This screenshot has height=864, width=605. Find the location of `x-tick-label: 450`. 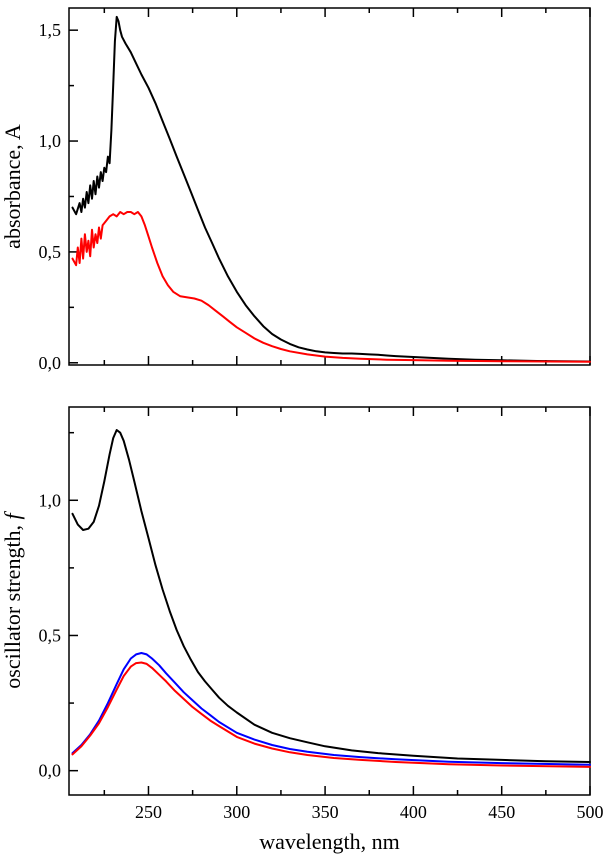

x-tick-label: 450 is located at coordinates (501, 812).